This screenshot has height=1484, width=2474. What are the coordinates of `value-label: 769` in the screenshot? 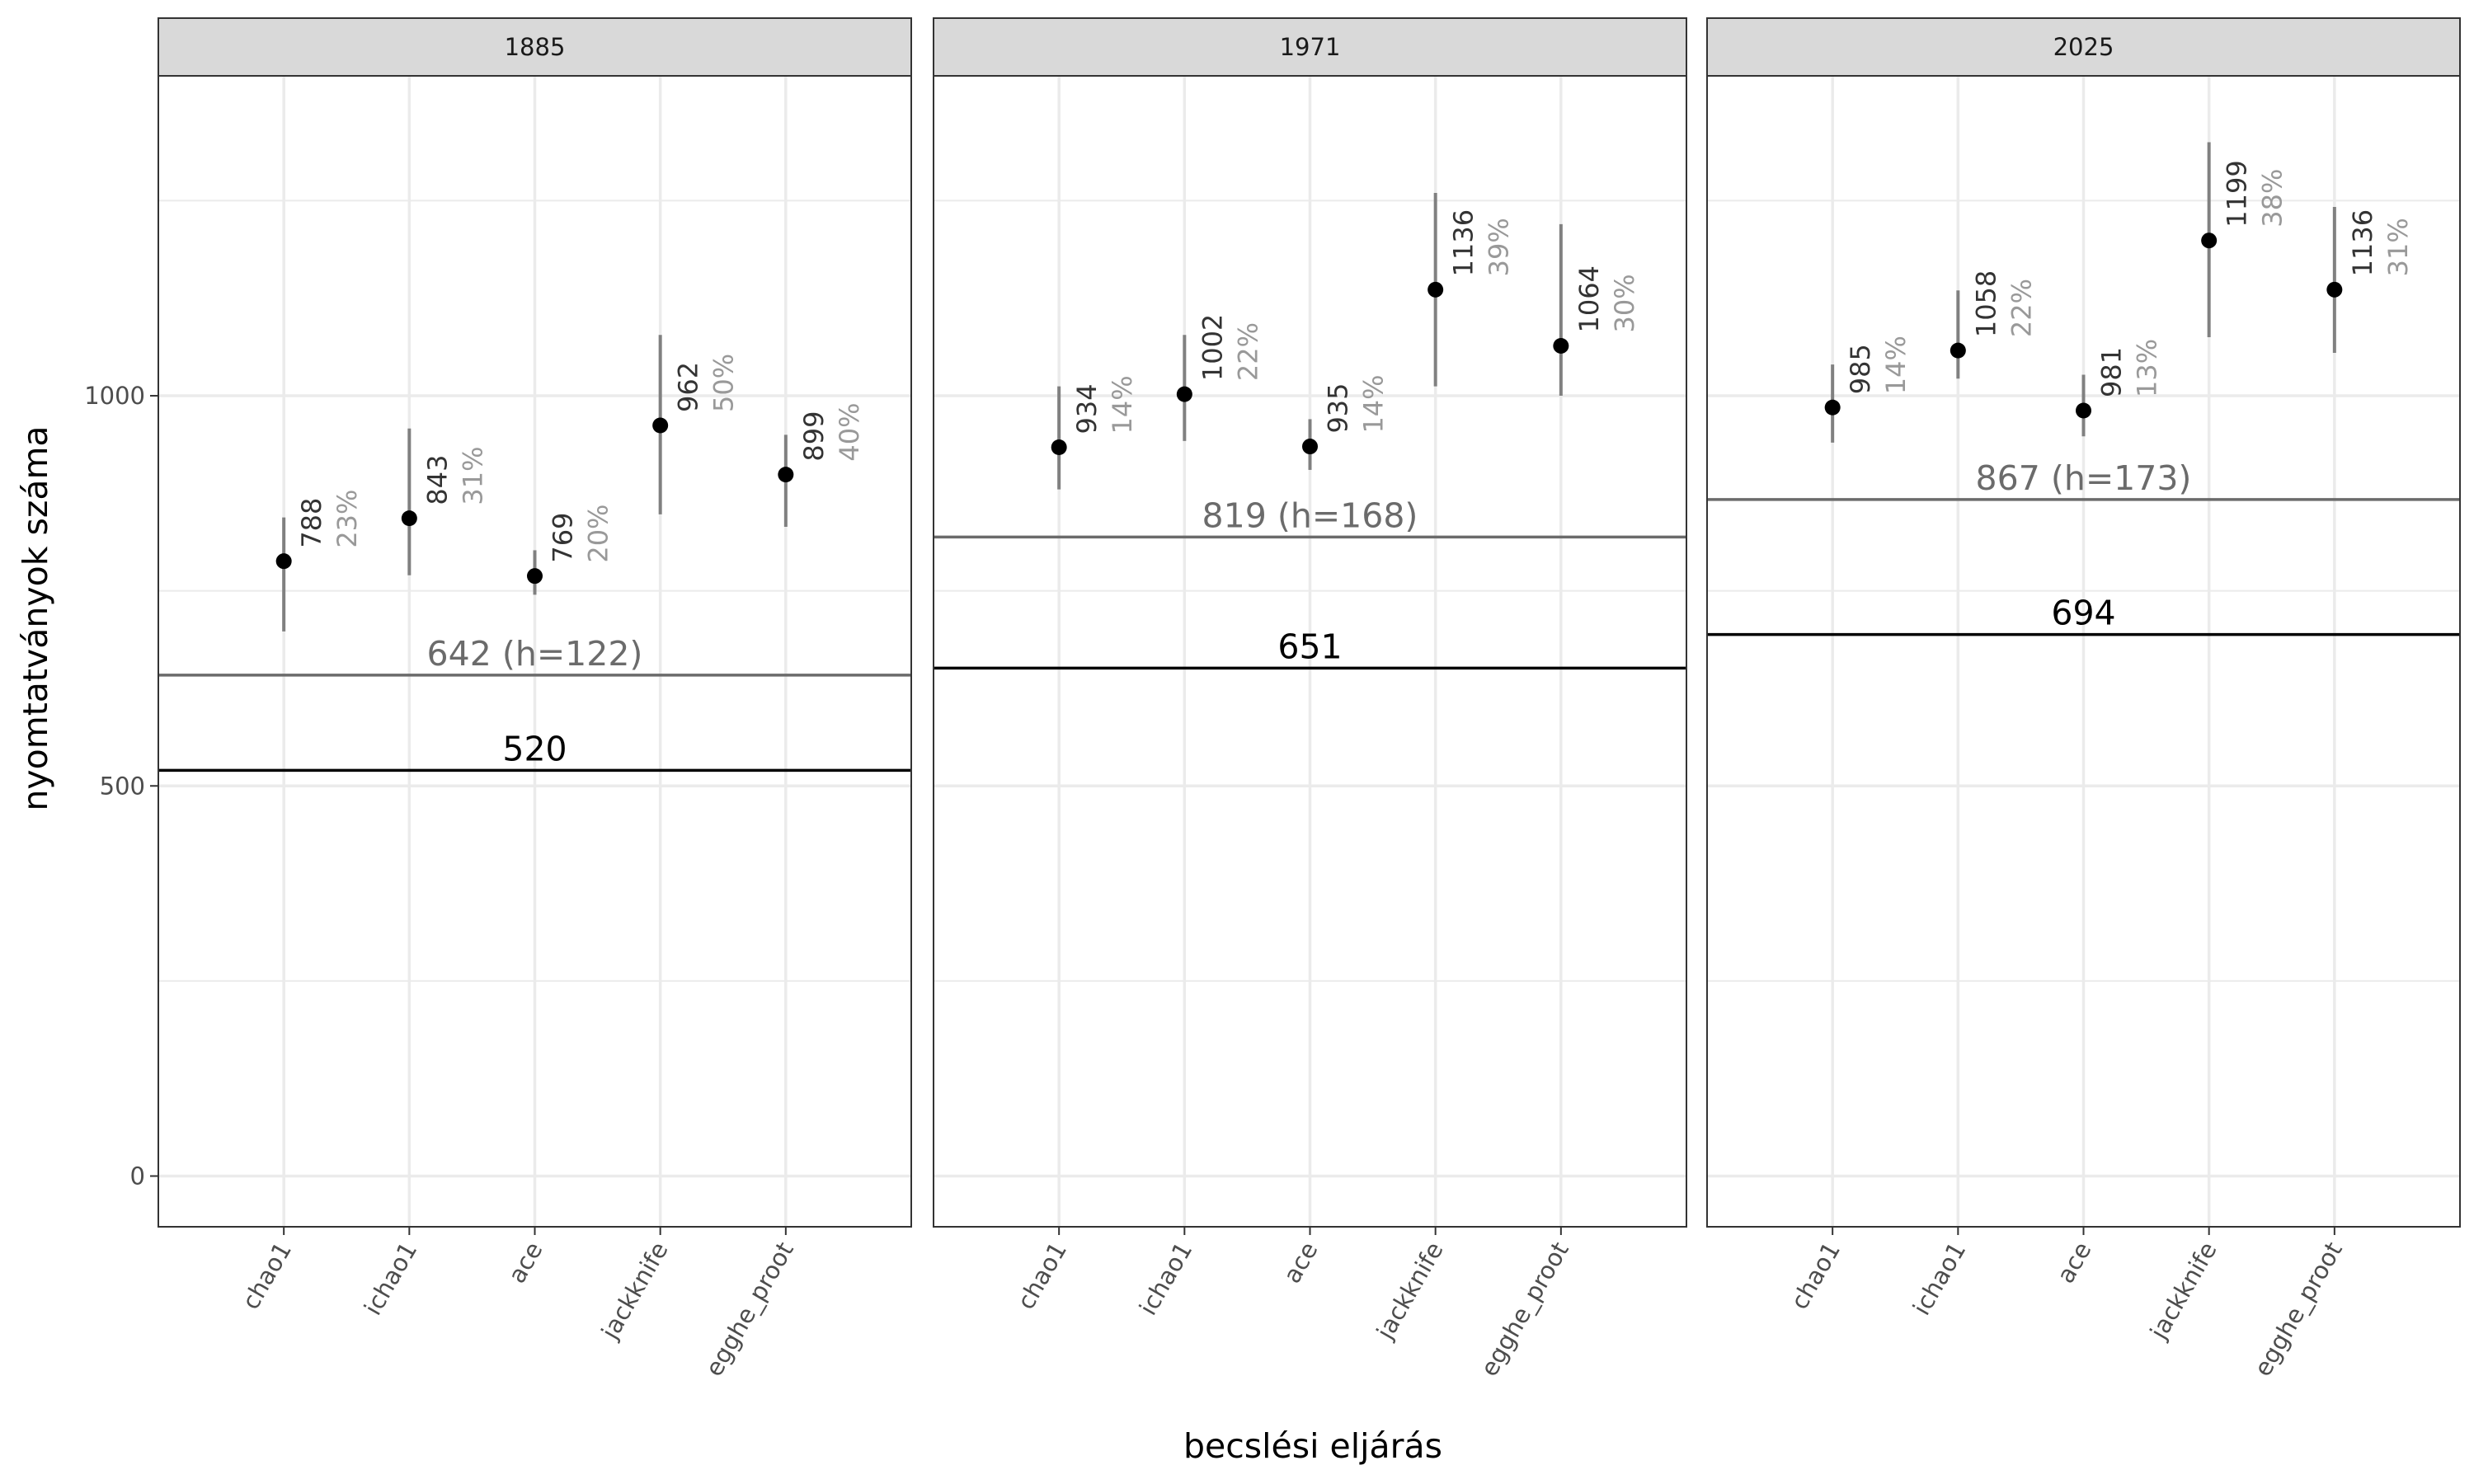 It's located at (563, 538).